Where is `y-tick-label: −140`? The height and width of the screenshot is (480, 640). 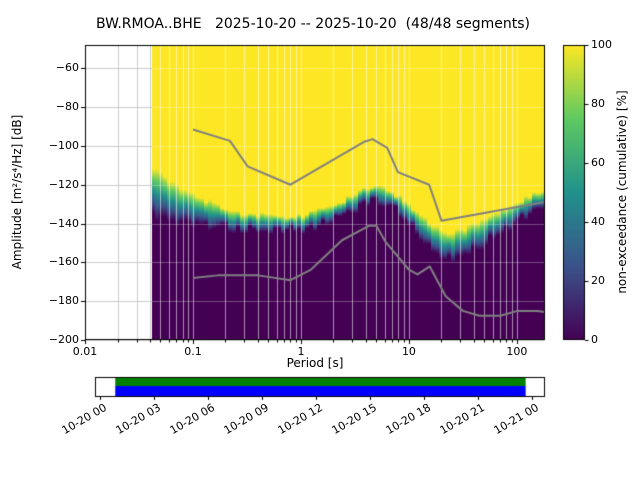 y-tick-label: −140 is located at coordinates (63, 223).